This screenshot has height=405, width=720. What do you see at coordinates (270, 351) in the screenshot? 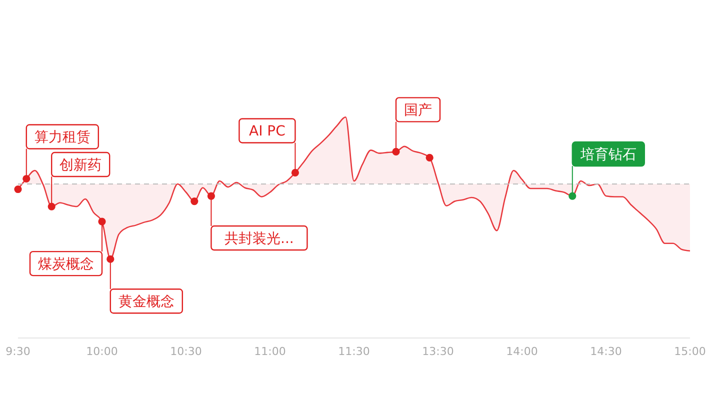
I see `x-tick-label: 11:00` at bounding box center [270, 351].